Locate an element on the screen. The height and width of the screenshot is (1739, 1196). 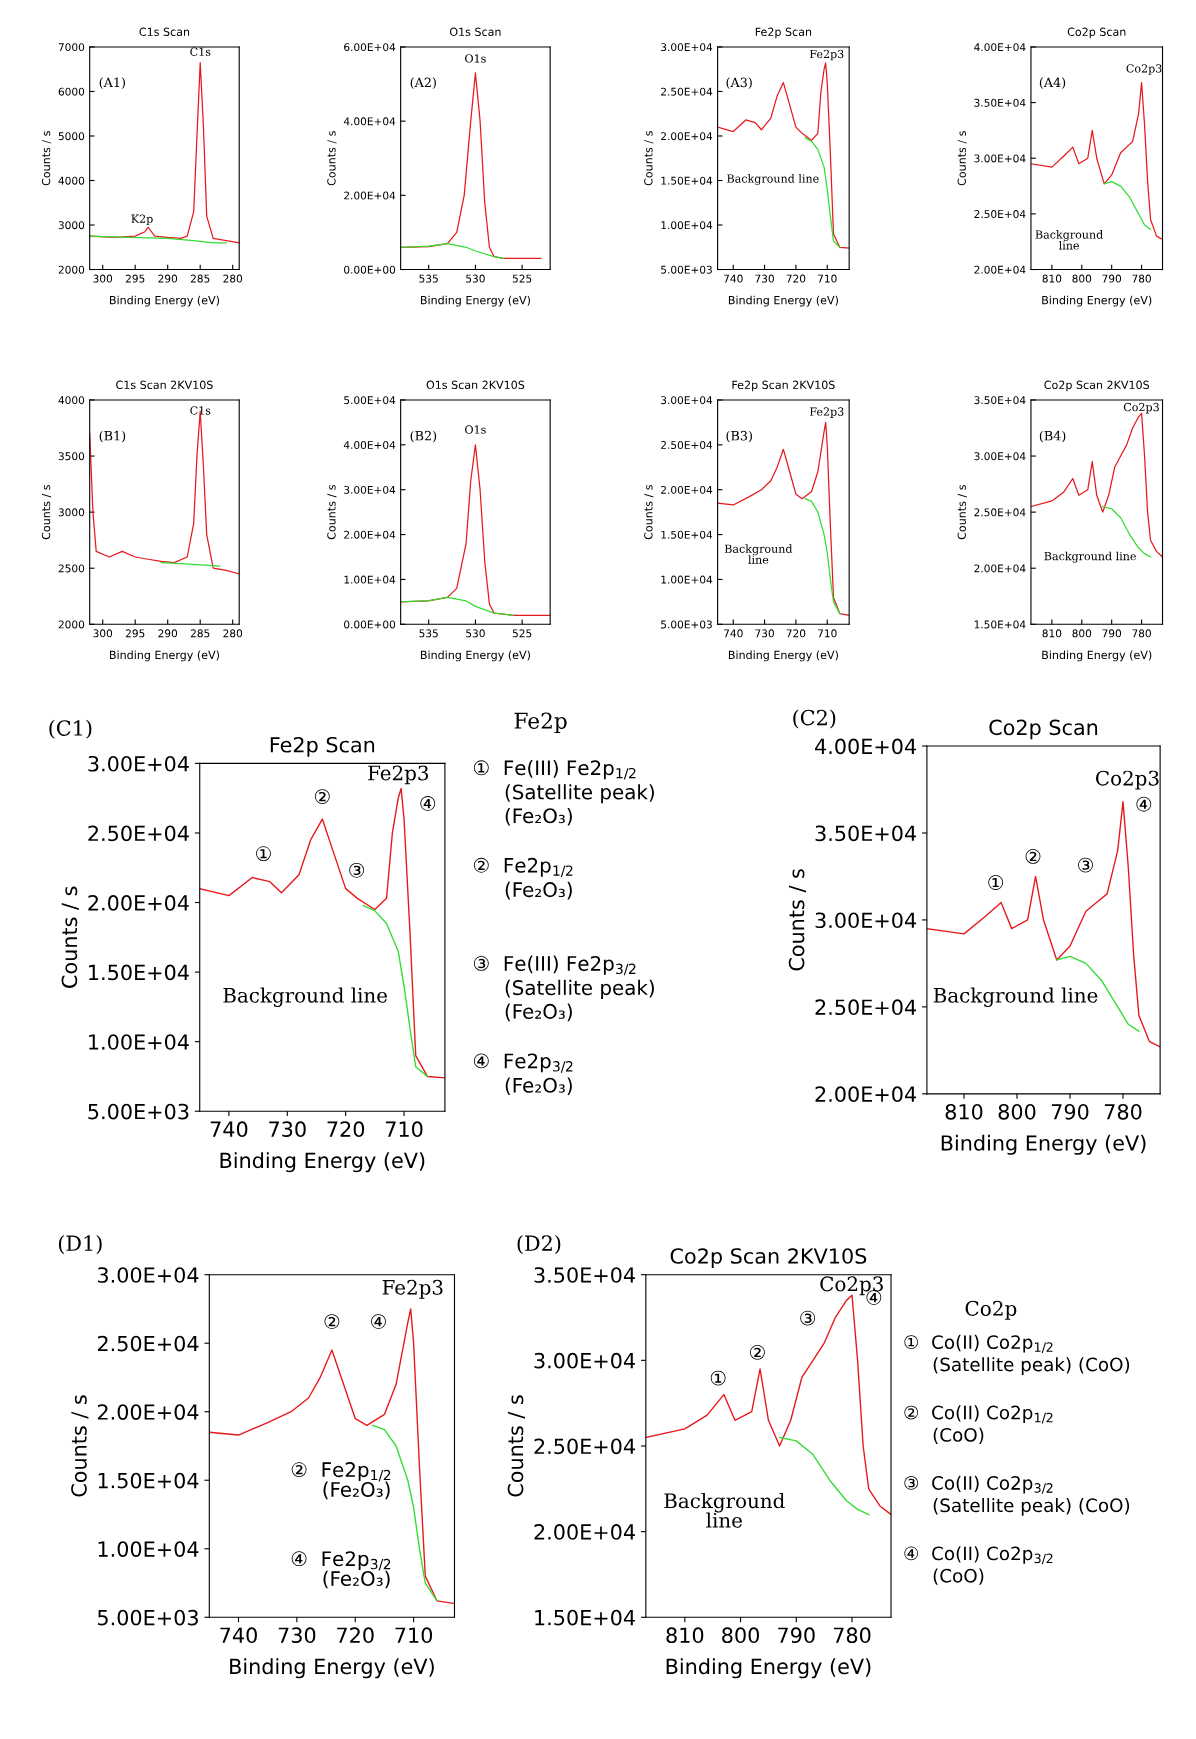
annotation: (B2) is located at coordinates (423, 436).